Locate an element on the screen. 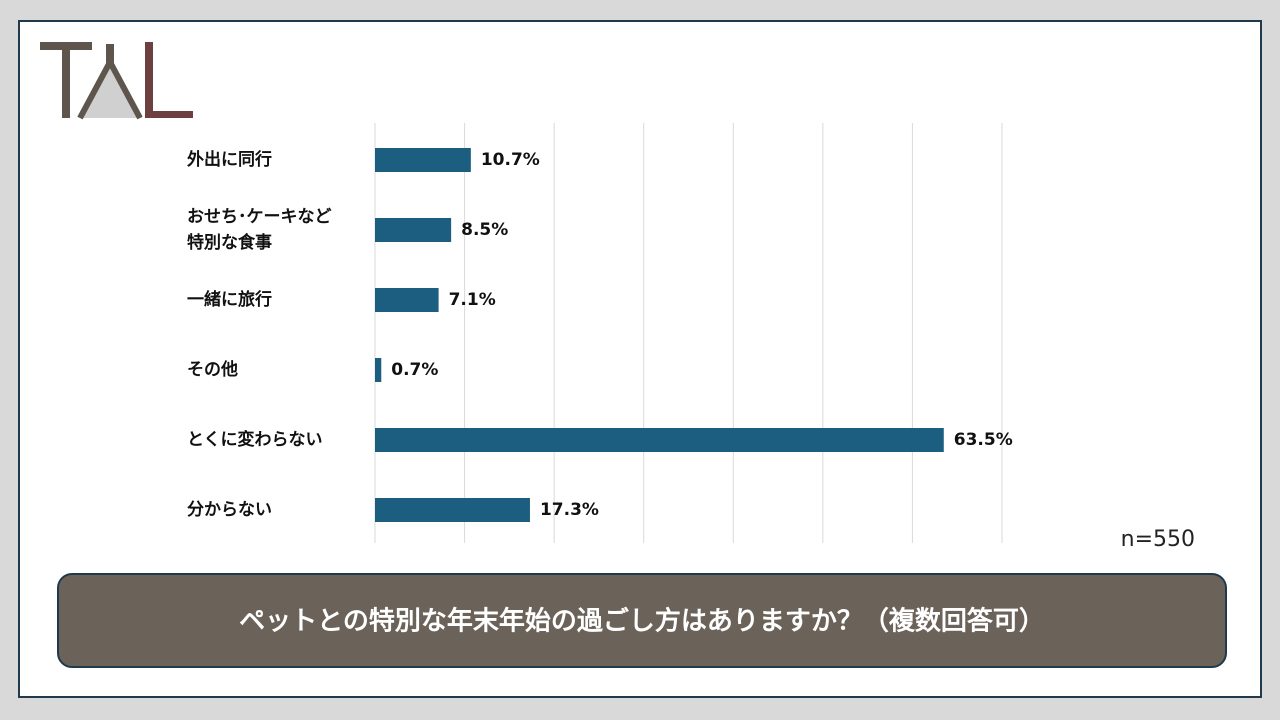 The height and width of the screenshot is (720, 1280). category-label: 分からない is located at coordinates (229, 510).